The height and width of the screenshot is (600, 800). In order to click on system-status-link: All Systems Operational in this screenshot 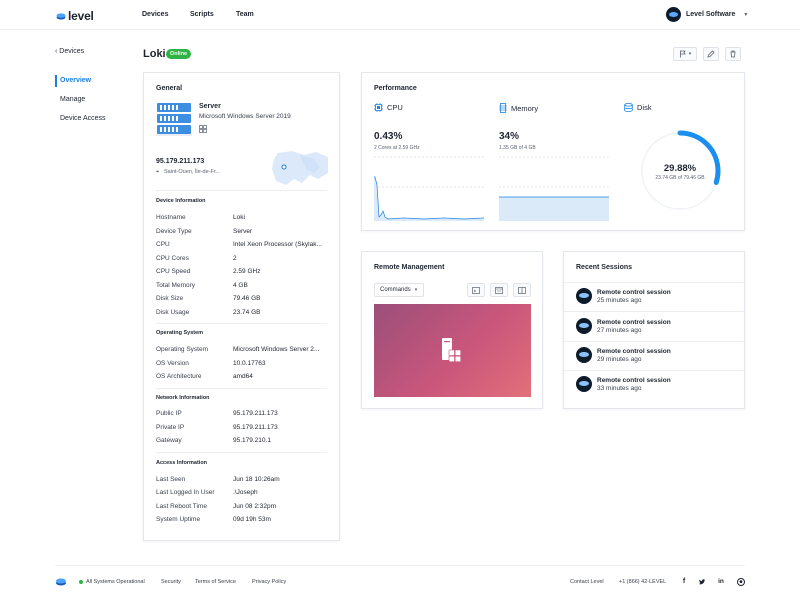, I will do `click(115, 582)`.